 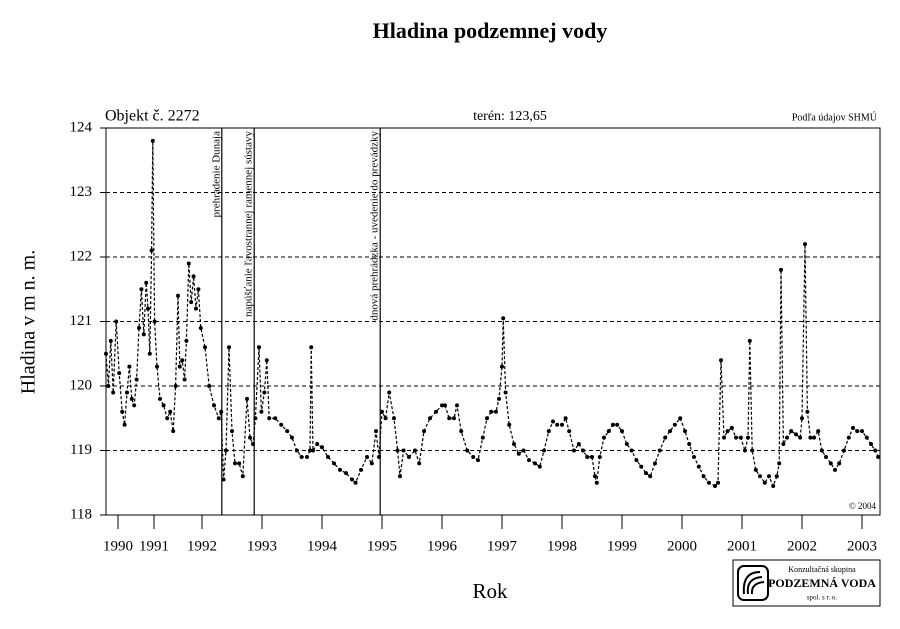 I want to click on x-tick-label: 1993, so click(x=262, y=546).